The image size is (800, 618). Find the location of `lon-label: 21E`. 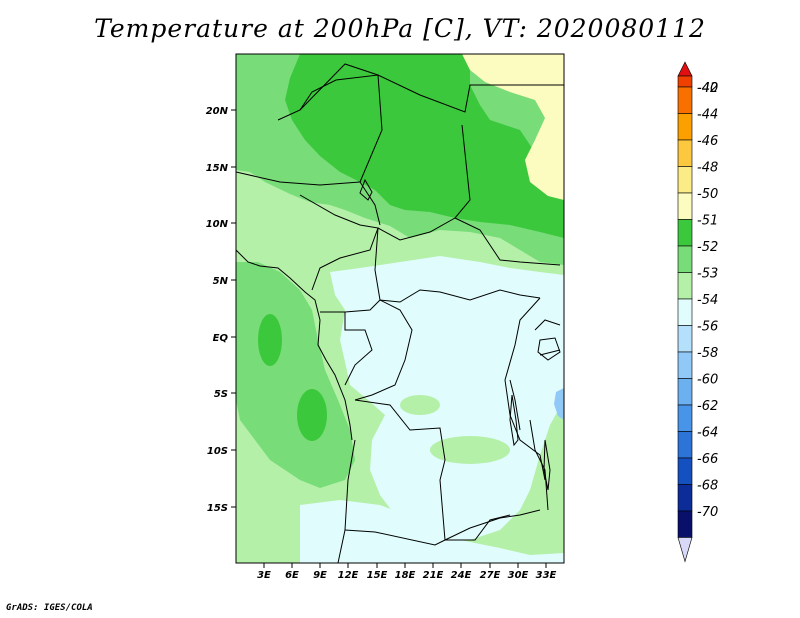

lon-label: 21E is located at coordinates (433, 575).